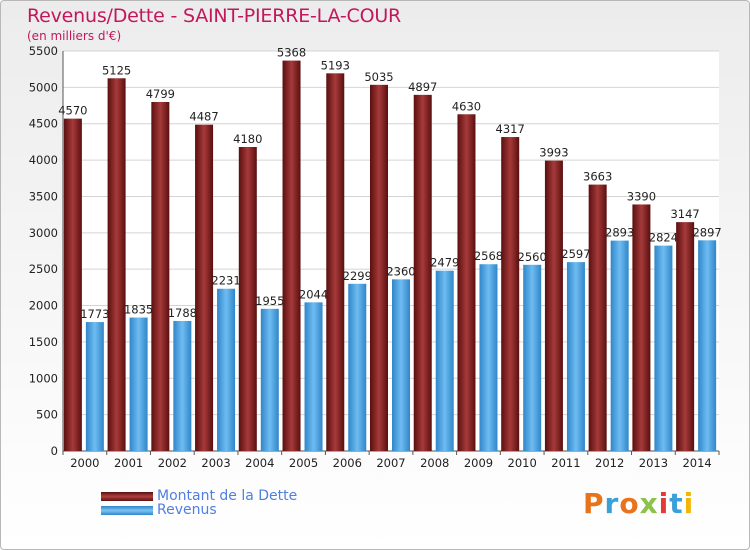 The width and height of the screenshot is (750, 550). I want to click on data-label-dette-2008: 4897, so click(422, 87).